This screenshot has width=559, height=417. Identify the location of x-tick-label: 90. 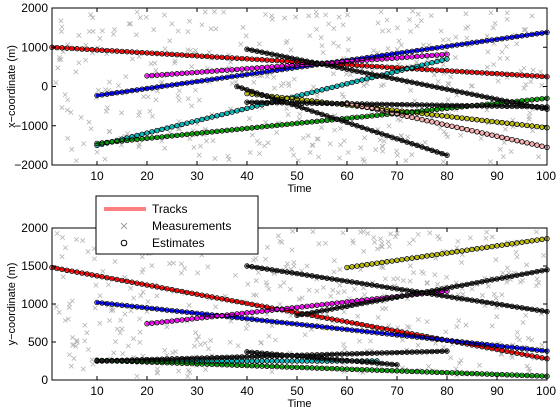
(497, 176).